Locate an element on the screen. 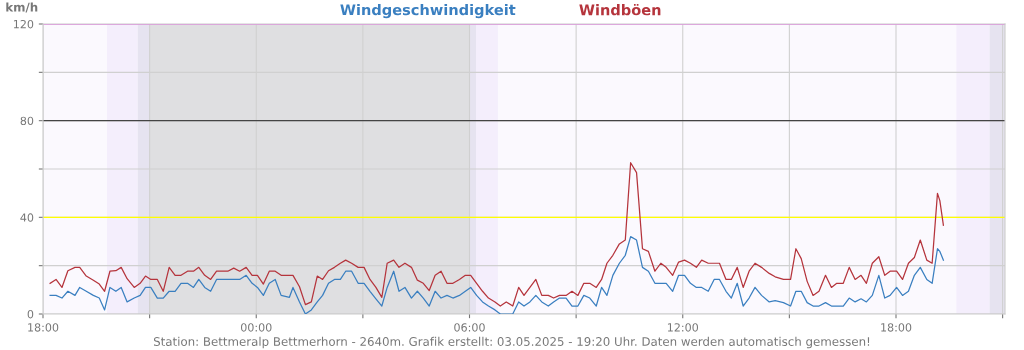 This screenshot has width=1024, height=350. x-tick-label: 12:00 is located at coordinates (683, 327).